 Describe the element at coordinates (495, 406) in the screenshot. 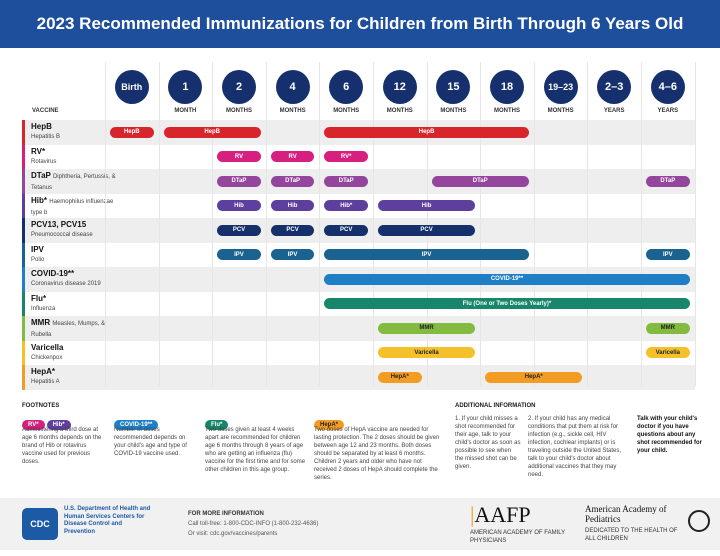

I see `additional-heading: ADDITIONAL INFORMATION` at that location.